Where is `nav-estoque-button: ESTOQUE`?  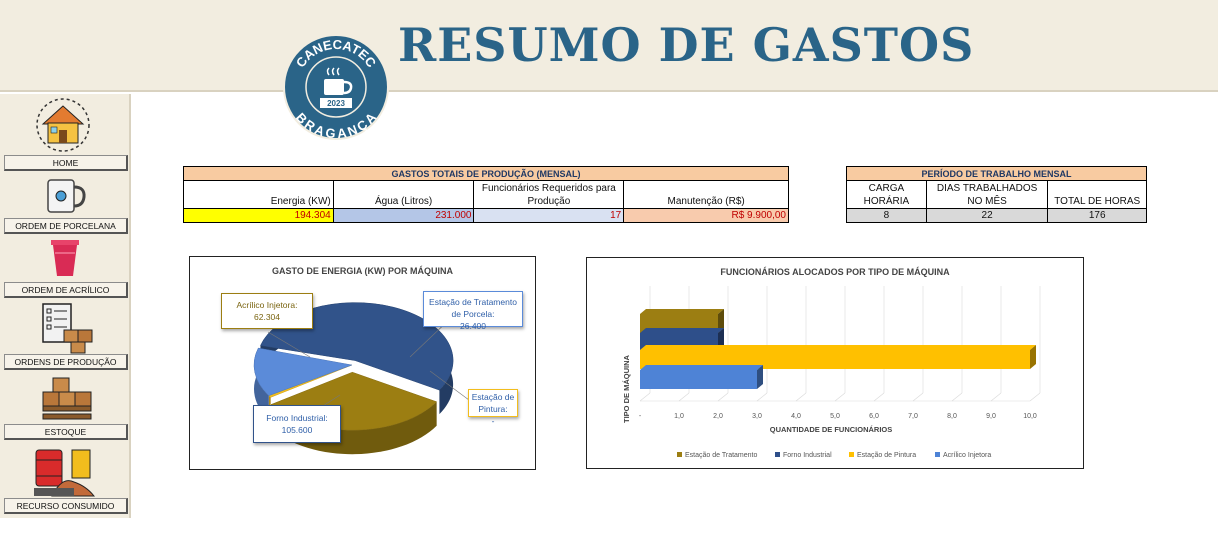 nav-estoque-button: ESTOQUE is located at coordinates (66, 432).